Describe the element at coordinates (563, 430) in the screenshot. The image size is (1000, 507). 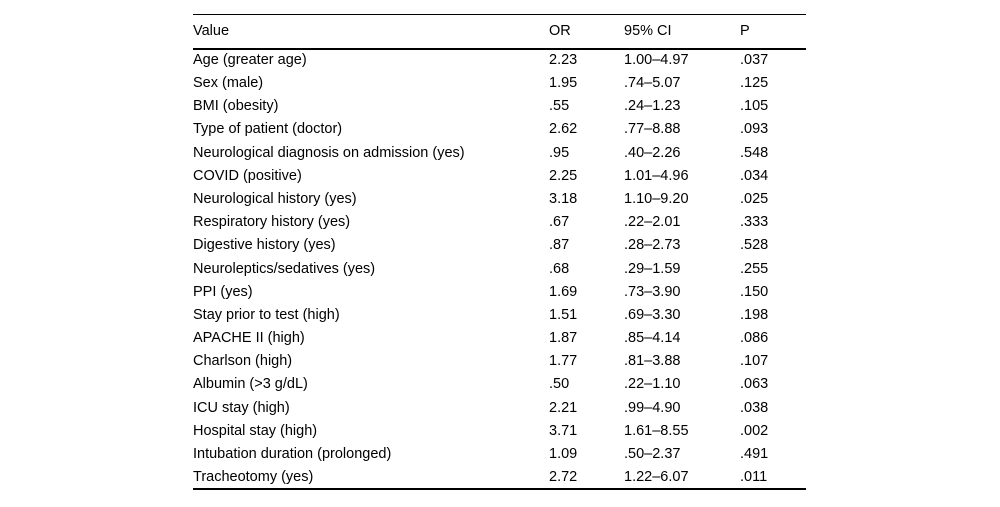
I see `cell-odds-ratio: 3.71` at that location.